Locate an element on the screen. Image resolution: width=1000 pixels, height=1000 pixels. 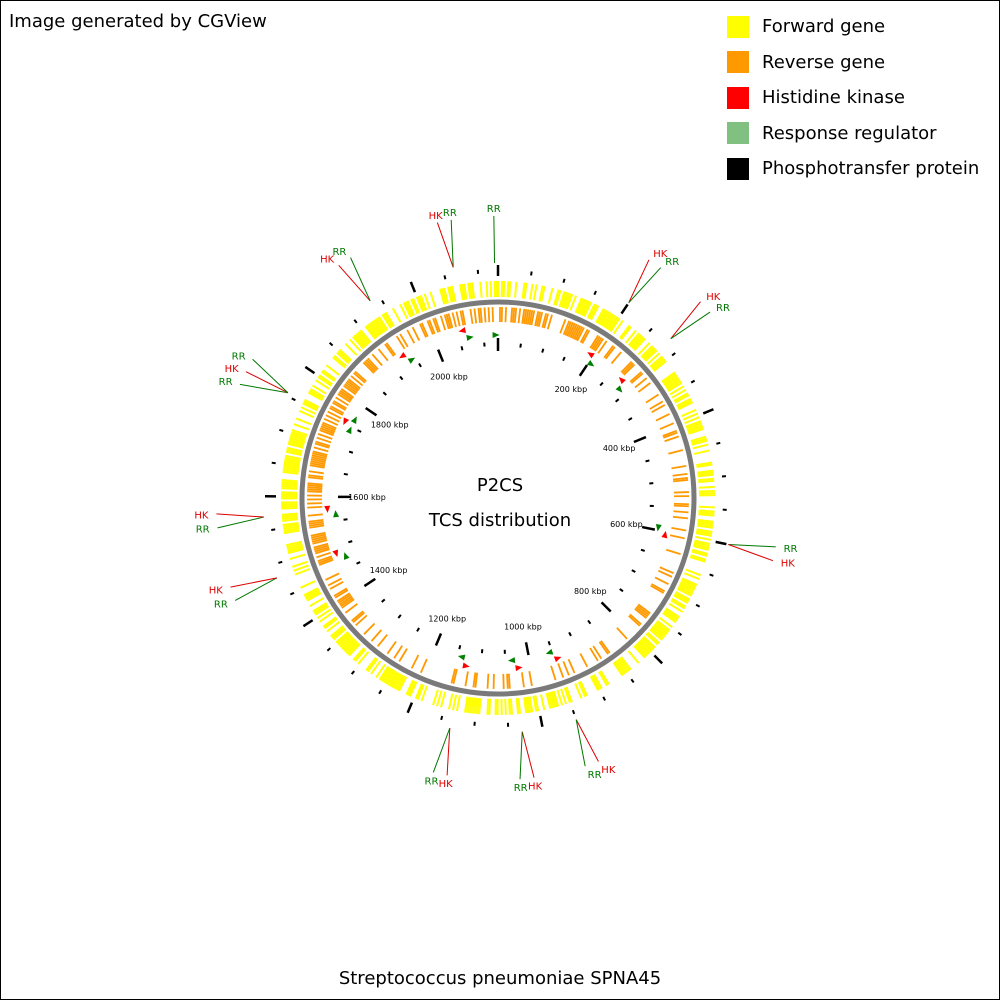
rr-leader-line is located at coordinates (240, 522).